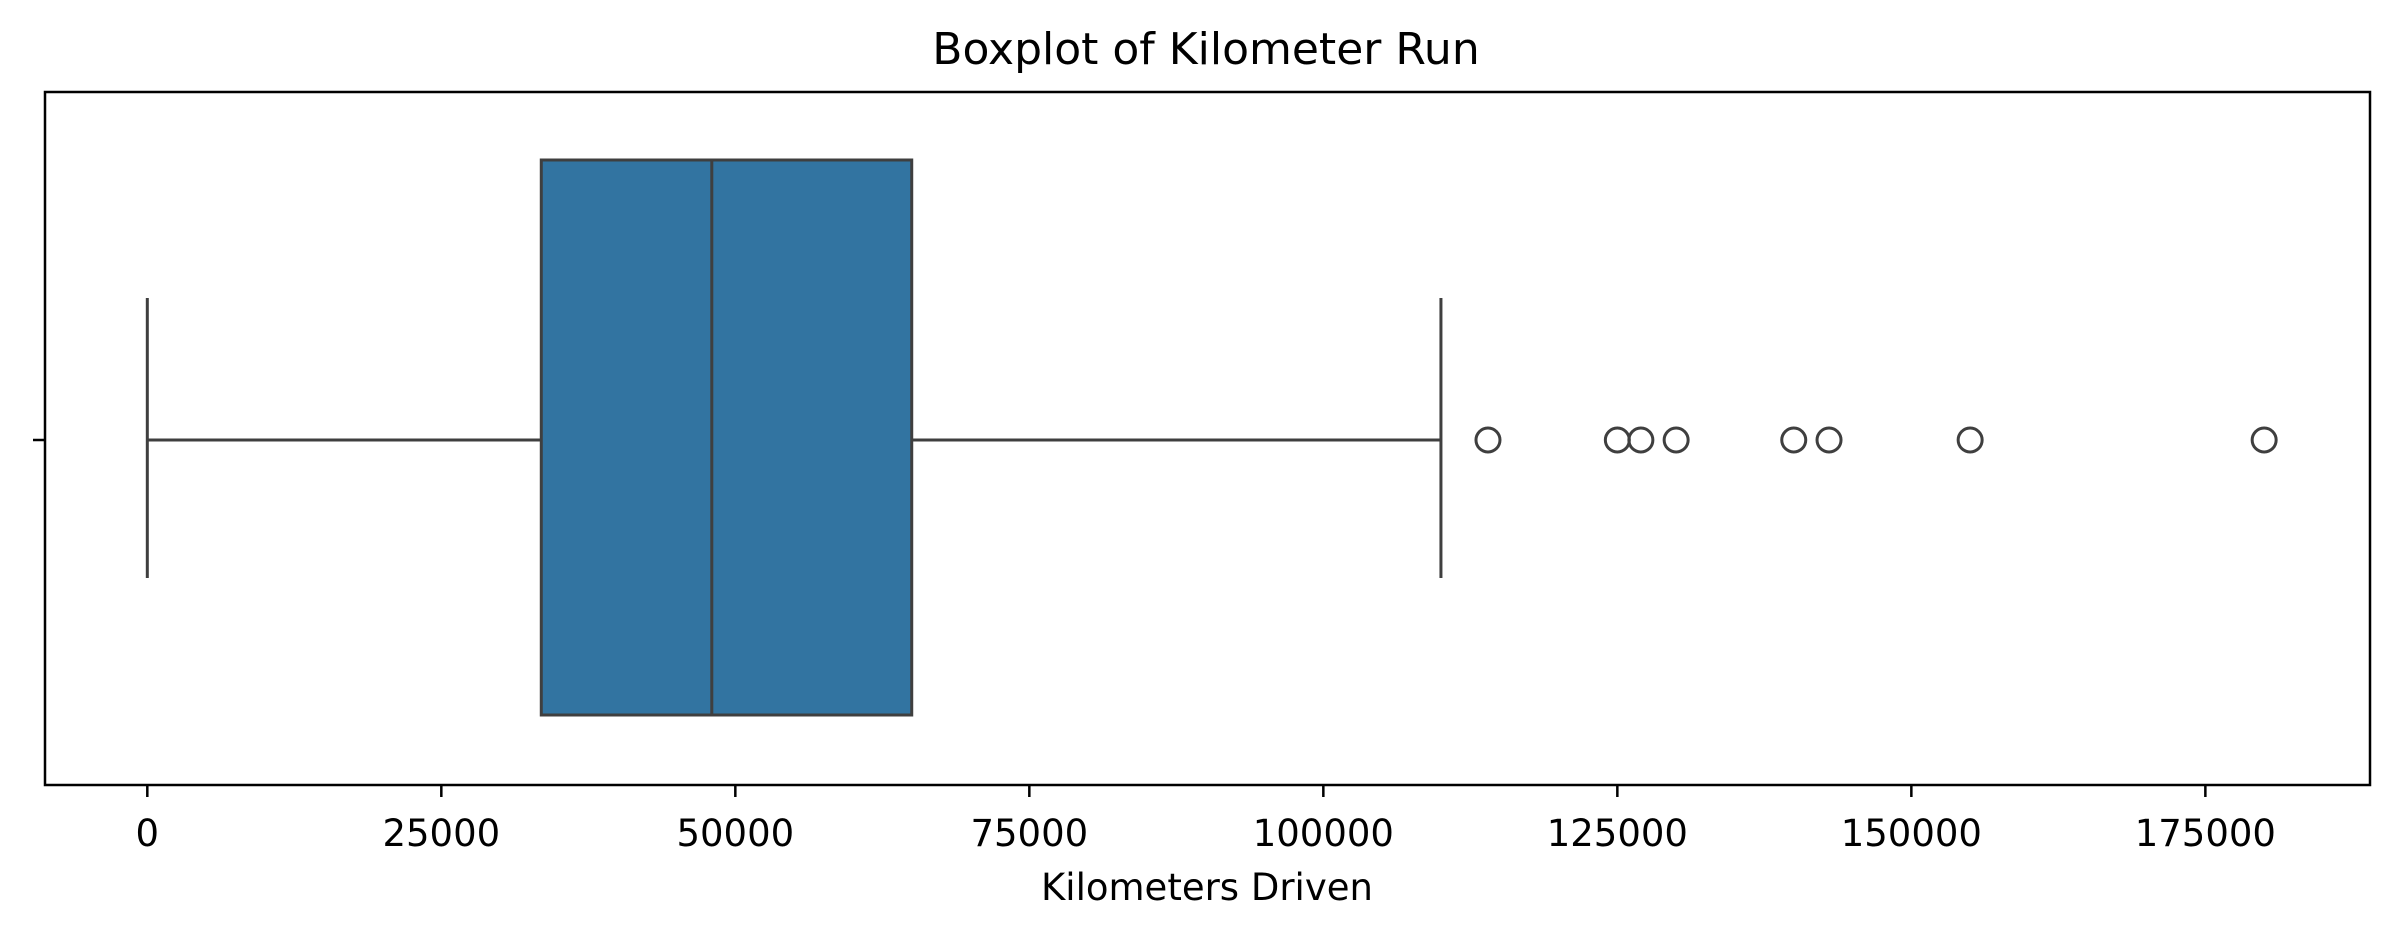  Describe the element at coordinates (726, 437) in the screenshot. I see `iqr-box` at that location.